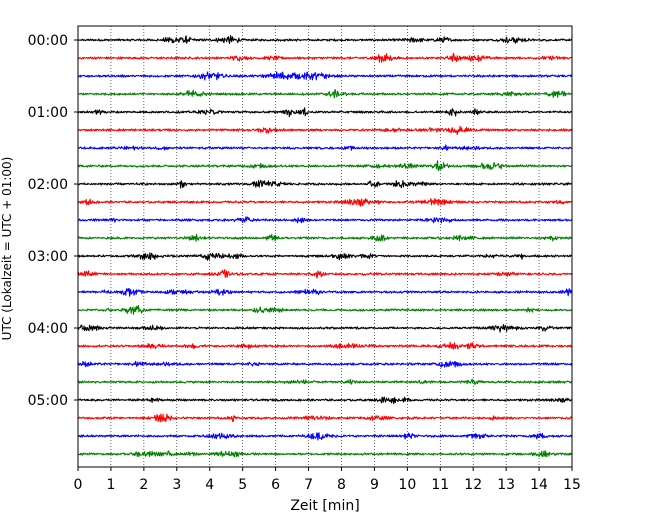 The height and width of the screenshot is (520, 650). What do you see at coordinates (308, 485) in the screenshot?
I see `x-tick-label: 7` at bounding box center [308, 485].